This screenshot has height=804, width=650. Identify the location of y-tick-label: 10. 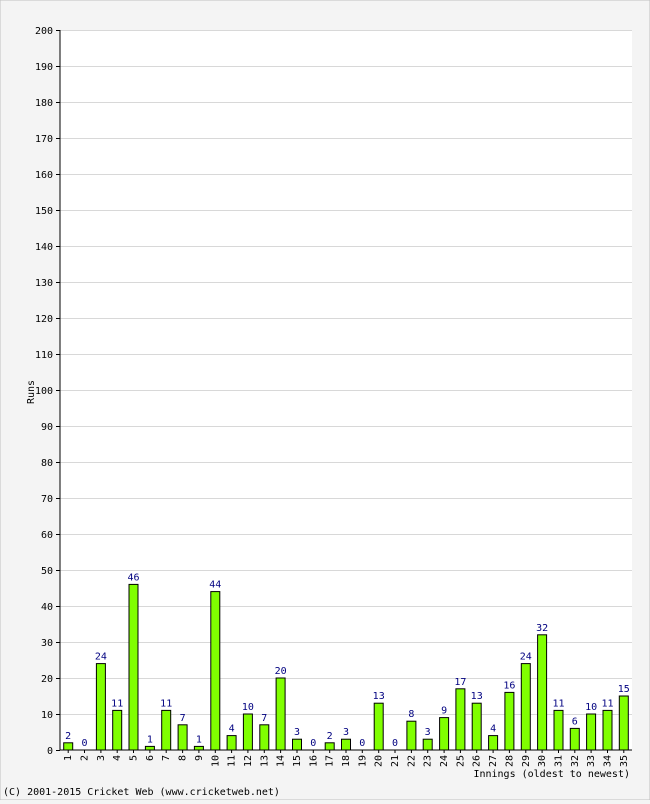
(47, 715).